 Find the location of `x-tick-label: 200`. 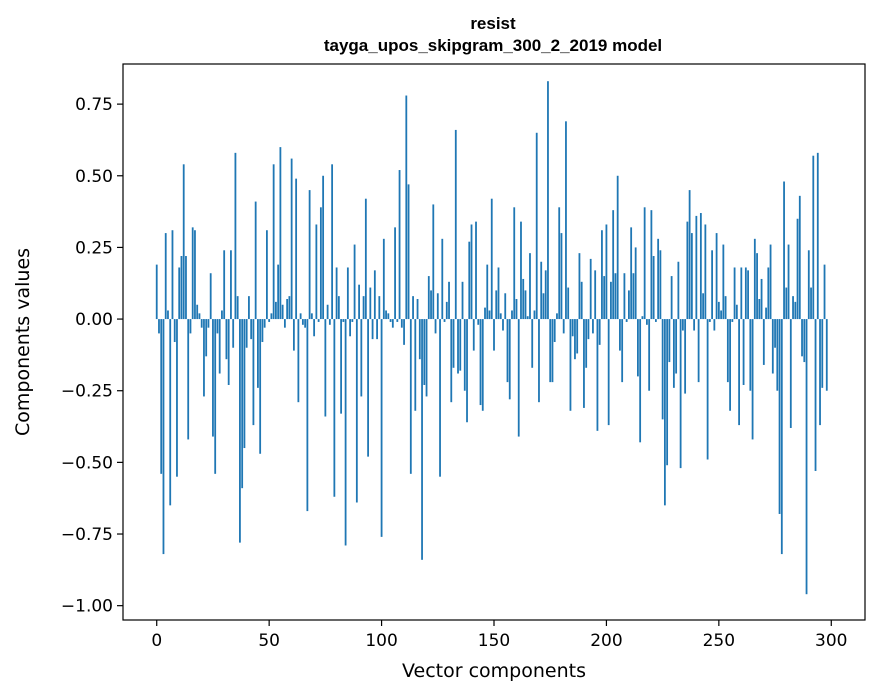

x-tick-label: 200 is located at coordinates (606, 641).